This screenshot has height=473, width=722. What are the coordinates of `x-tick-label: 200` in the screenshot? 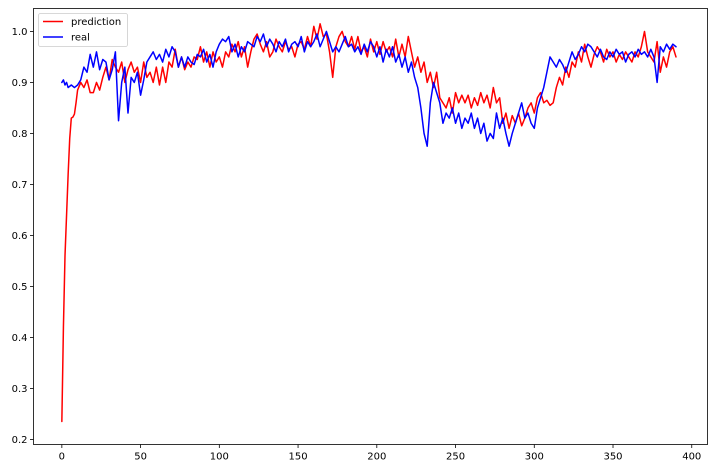 It's located at (376, 457).